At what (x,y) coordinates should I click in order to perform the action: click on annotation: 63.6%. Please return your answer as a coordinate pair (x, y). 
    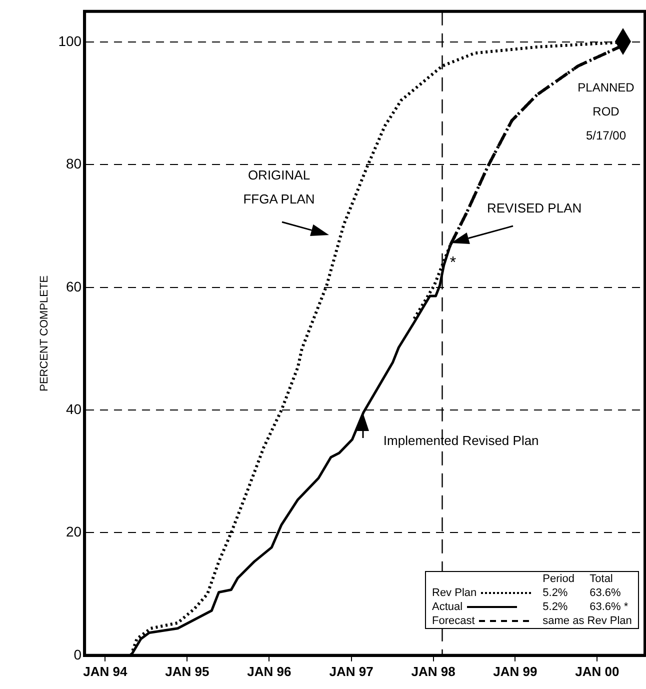
    Looking at the image, I should click on (605, 593).